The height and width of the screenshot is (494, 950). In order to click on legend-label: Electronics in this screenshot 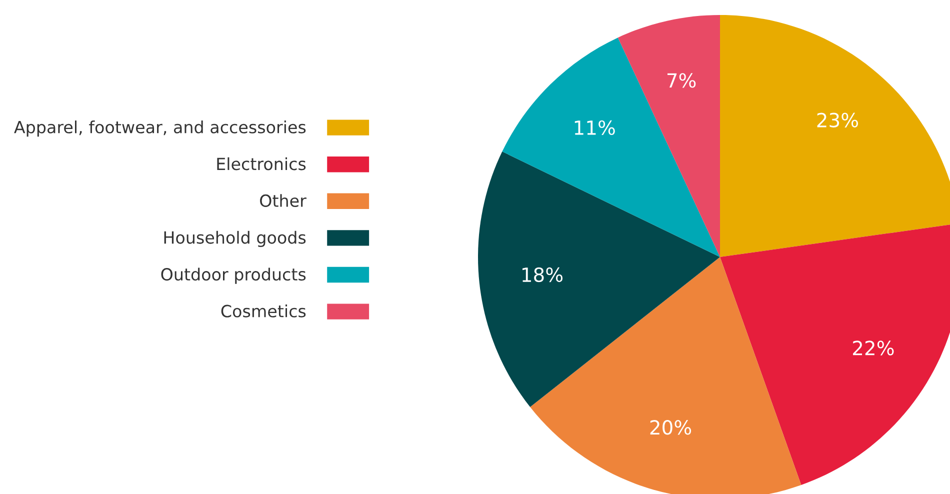, I will do `click(261, 163)`.